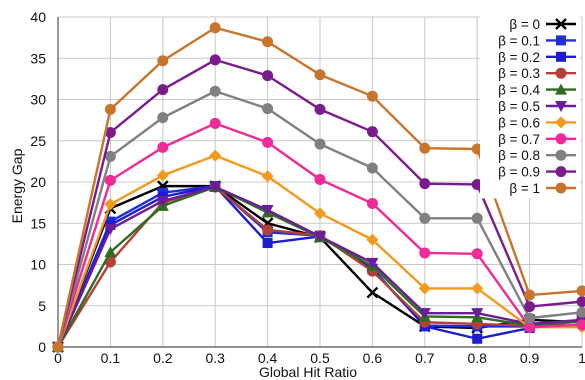  What do you see at coordinates (519, 155) in the screenshot?
I see `legend-label: β = 0.8` at bounding box center [519, 155].